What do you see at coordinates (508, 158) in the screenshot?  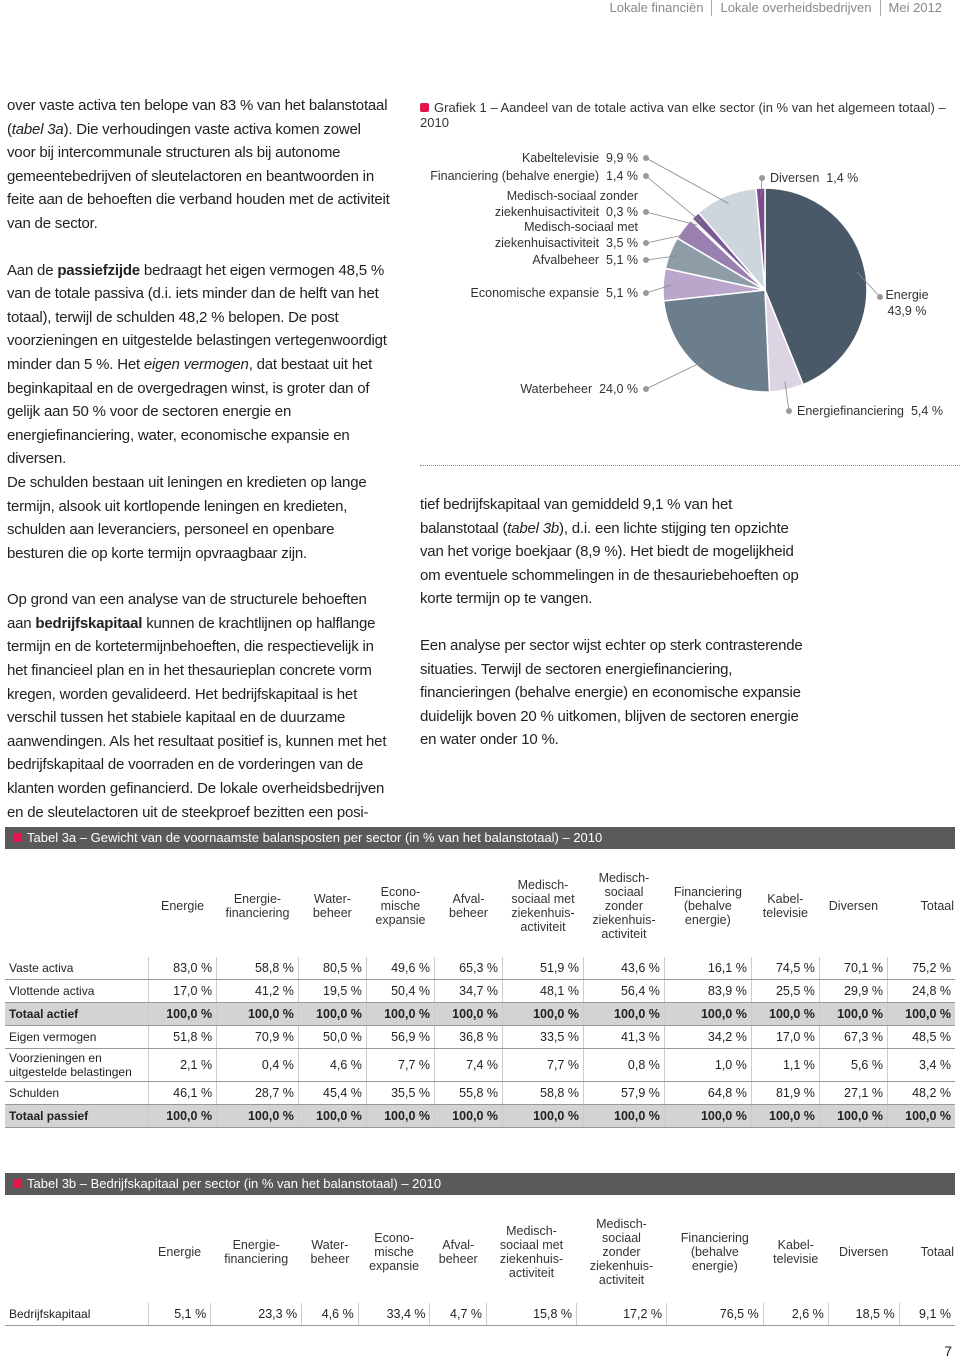 I see `pie-label: Kabeltelevisie 9,9 %` at bounding box center [508, 158].